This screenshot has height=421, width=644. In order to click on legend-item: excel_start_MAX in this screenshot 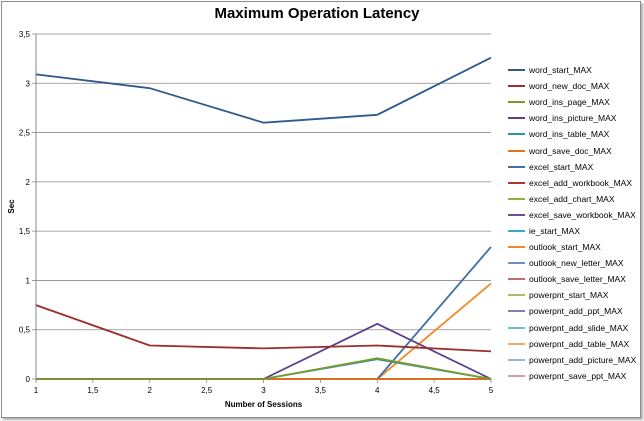, I will do `click(573, 167)`.